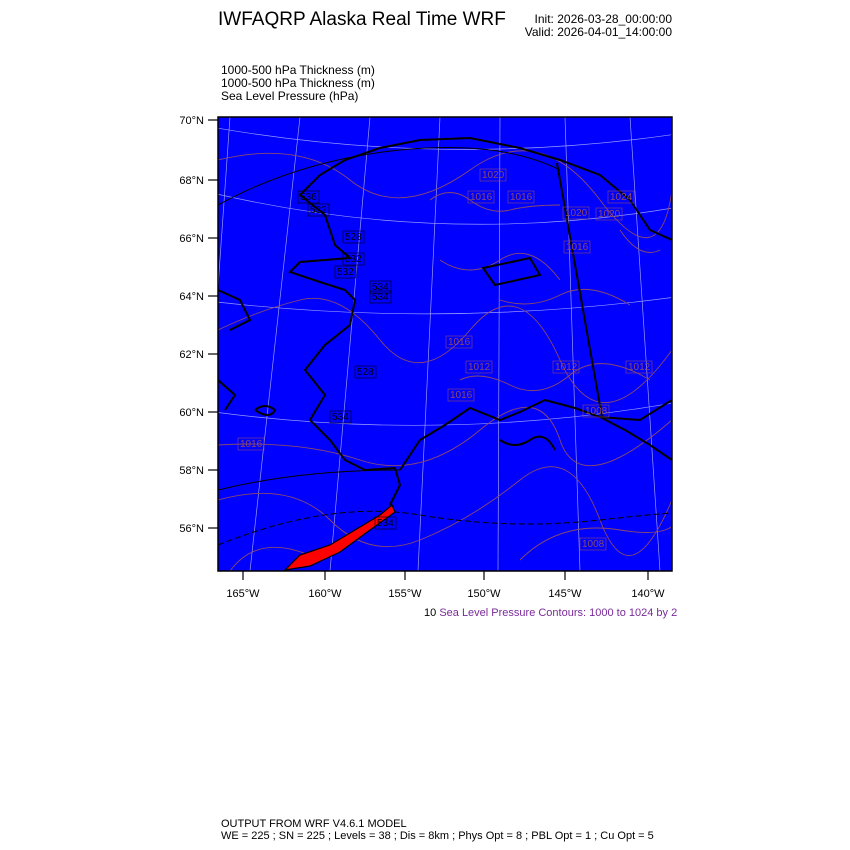 The height and width of the screenshot is (850, 850). I want to click on field-label-slp: Sea Level Pressure (hPa), so click(290, 96).